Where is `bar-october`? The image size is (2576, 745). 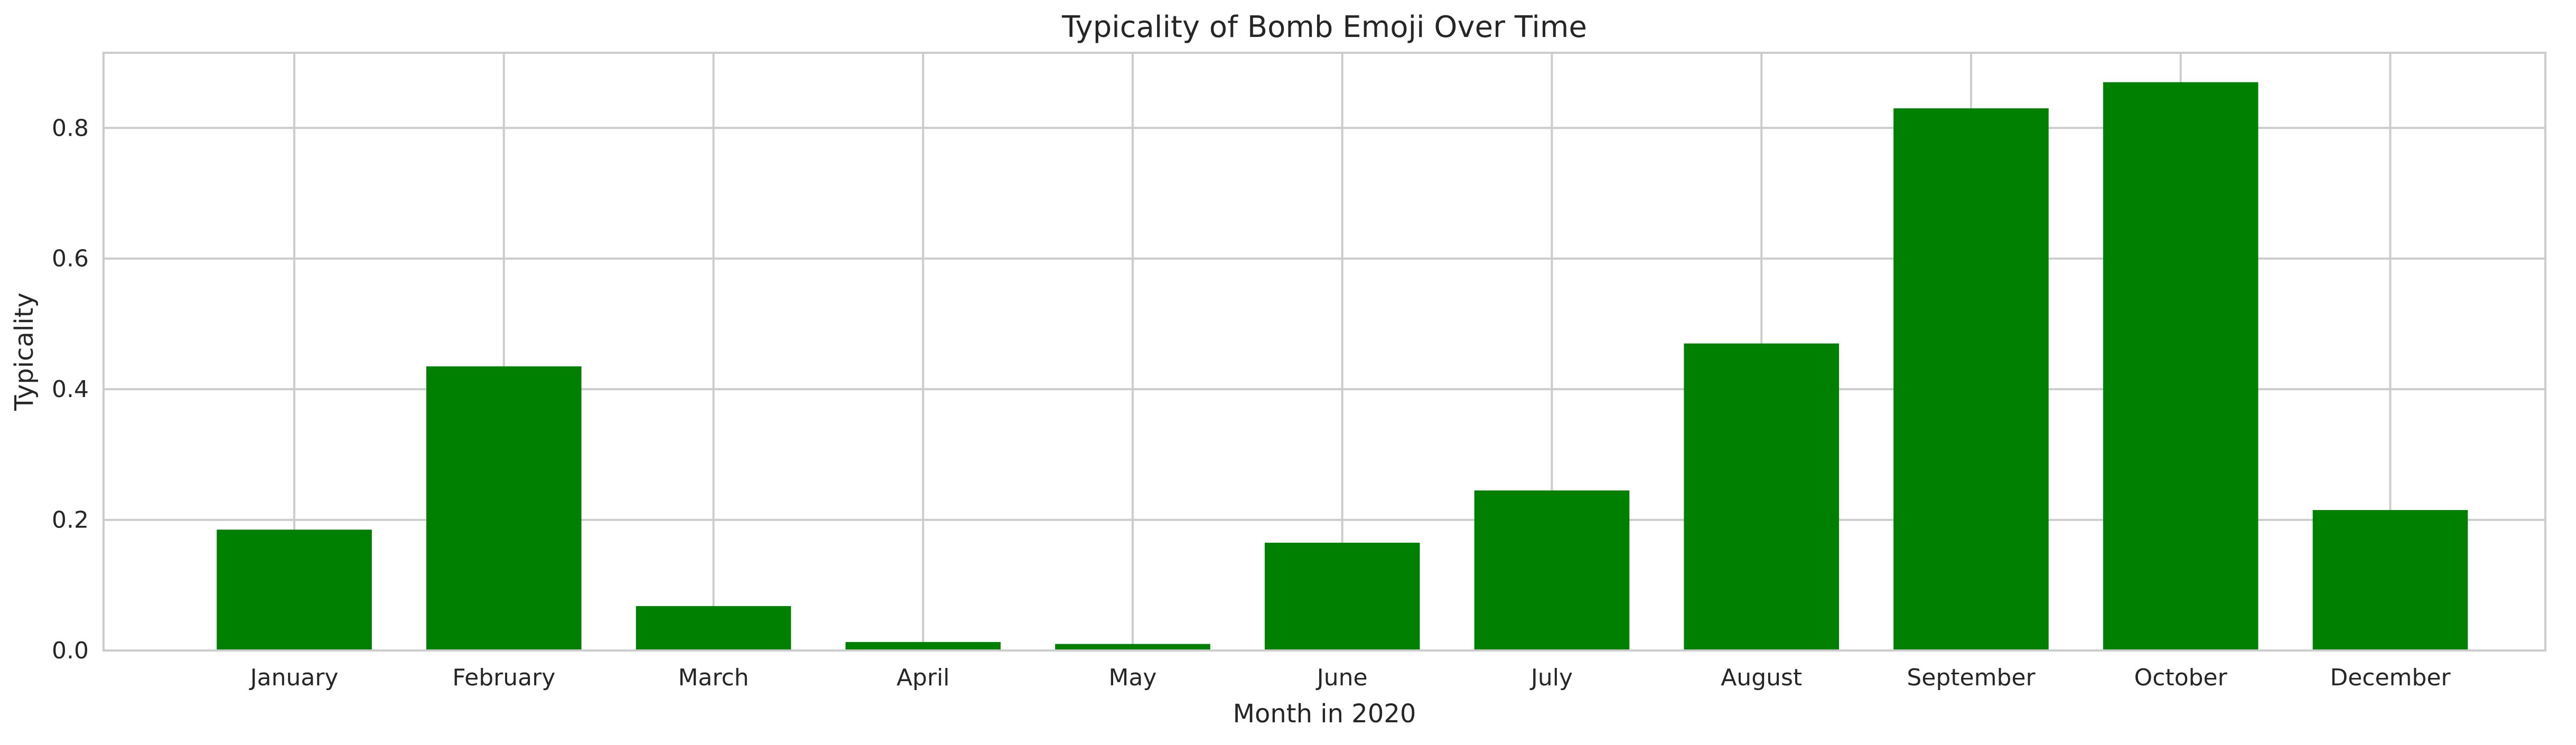
bar-october is located at coordinates (2180, 366).